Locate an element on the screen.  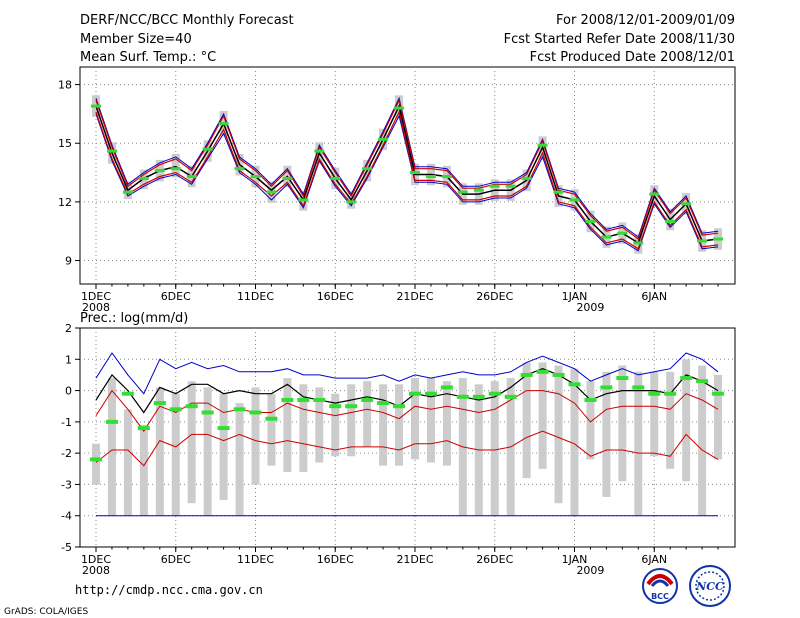
temp-xtick-label: 16DEC is located at coordinates (335, 296).